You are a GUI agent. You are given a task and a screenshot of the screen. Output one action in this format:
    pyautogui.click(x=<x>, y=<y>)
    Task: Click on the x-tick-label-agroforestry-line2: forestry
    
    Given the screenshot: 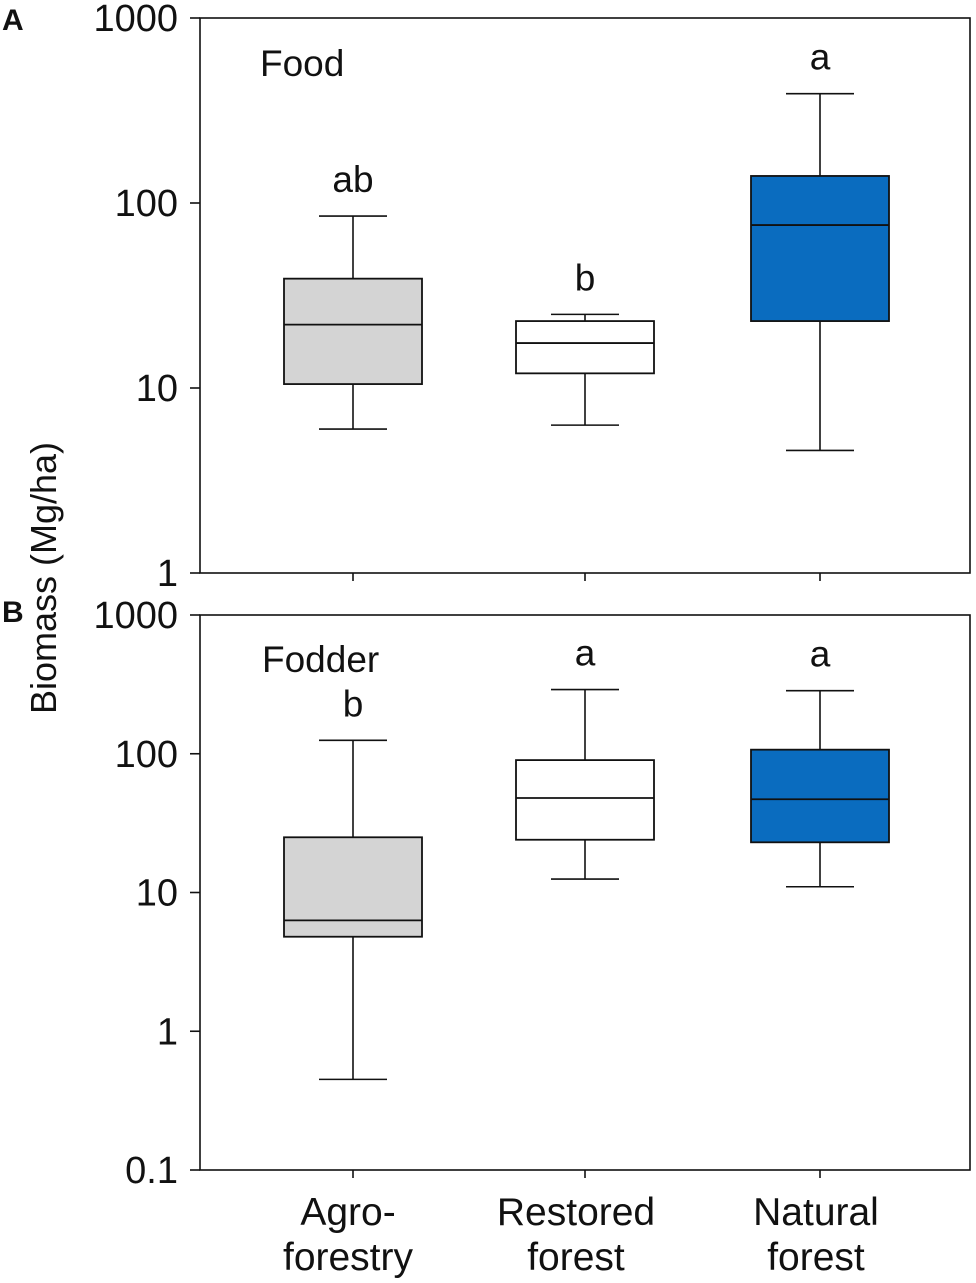 What is the action you would take?
    pyautogui.click(x=348, y=1257)
    